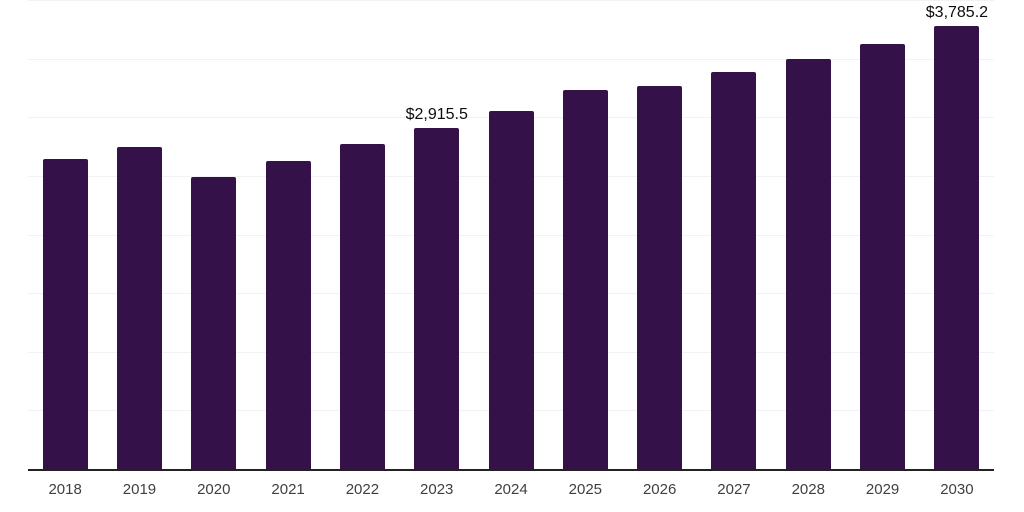  I want to click on bar-slot-2020, so click(214, 235).